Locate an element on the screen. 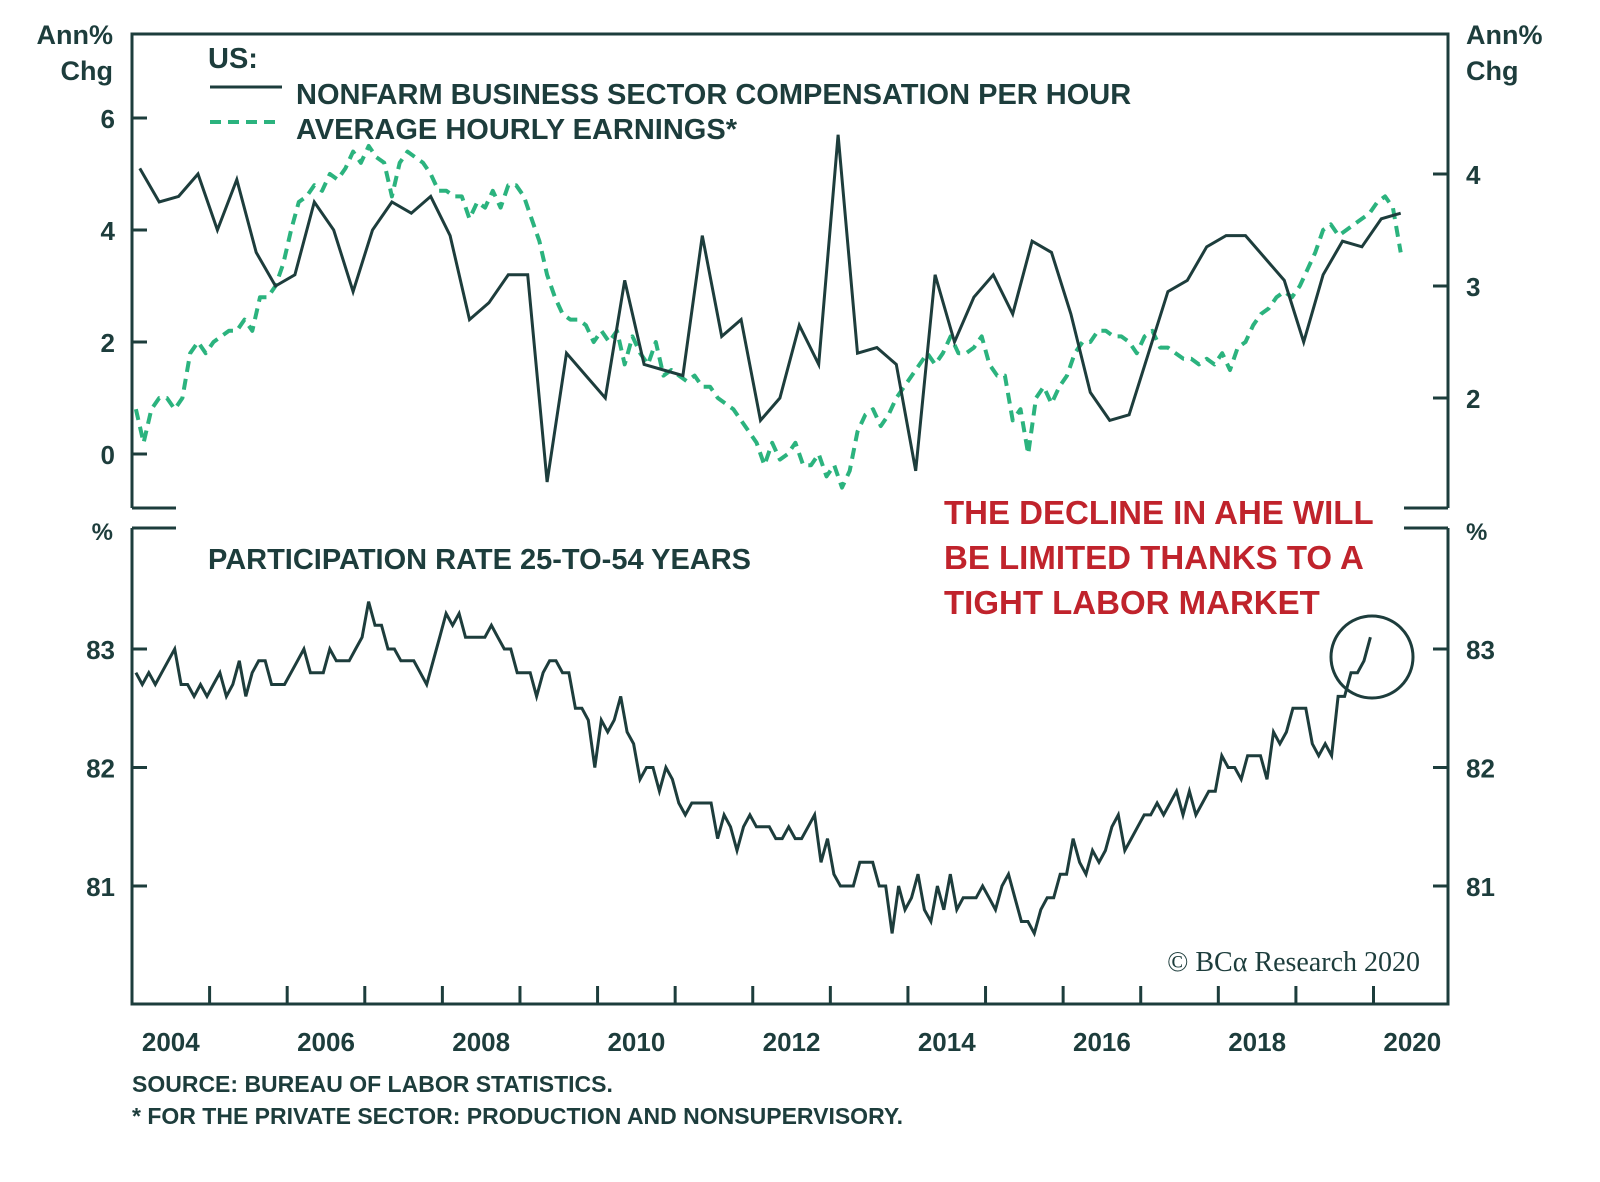  top-left-tick-label: 0 is located at coordinates (108, 455).